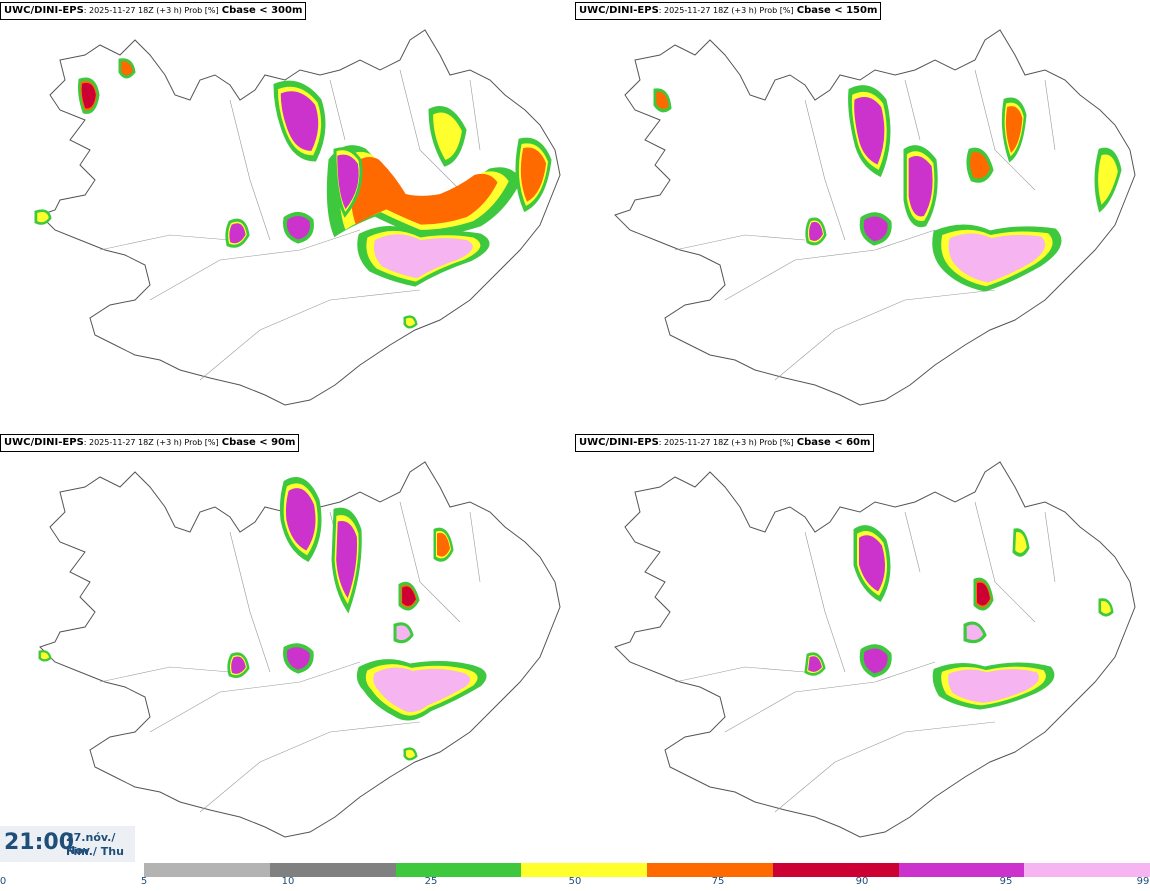  What do you see at coordinates (1143, 881) in the screenshot?
I see `colorbar-tick-label: 99` at bounding box center [1143, 881].